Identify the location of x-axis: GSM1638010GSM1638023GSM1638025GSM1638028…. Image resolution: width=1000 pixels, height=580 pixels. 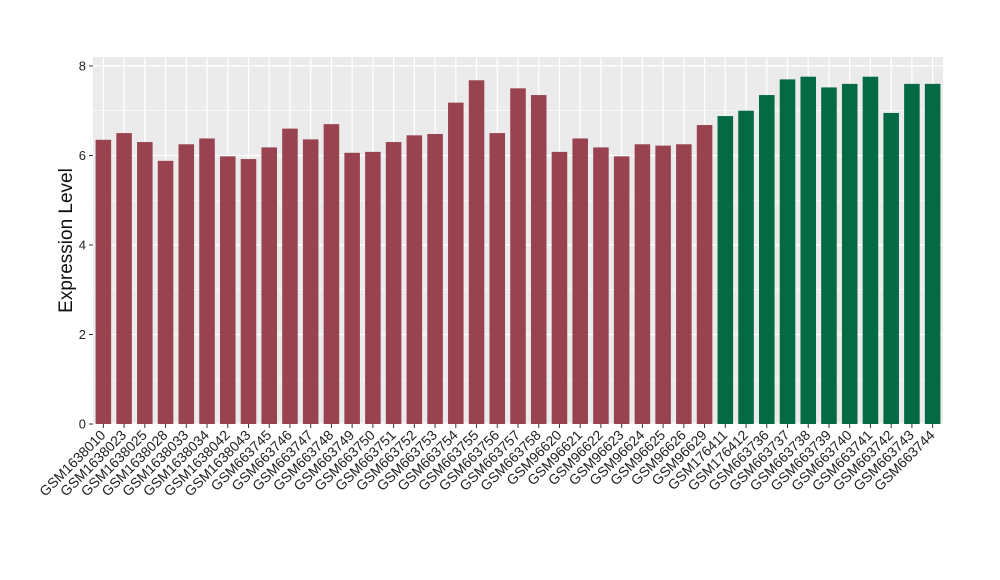
(487, 461).